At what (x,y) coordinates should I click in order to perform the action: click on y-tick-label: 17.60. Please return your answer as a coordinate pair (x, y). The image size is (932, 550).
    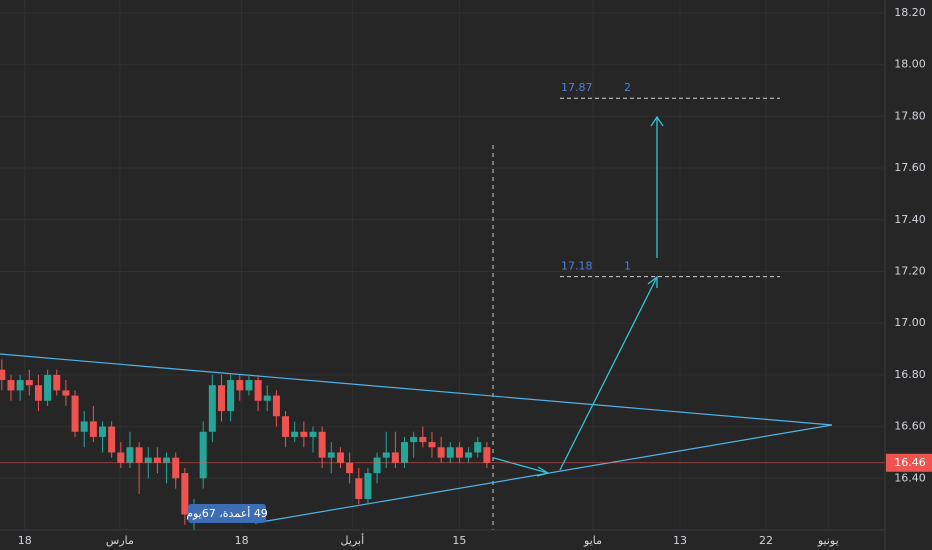
    Looking at the image, I should click on (910, 167).